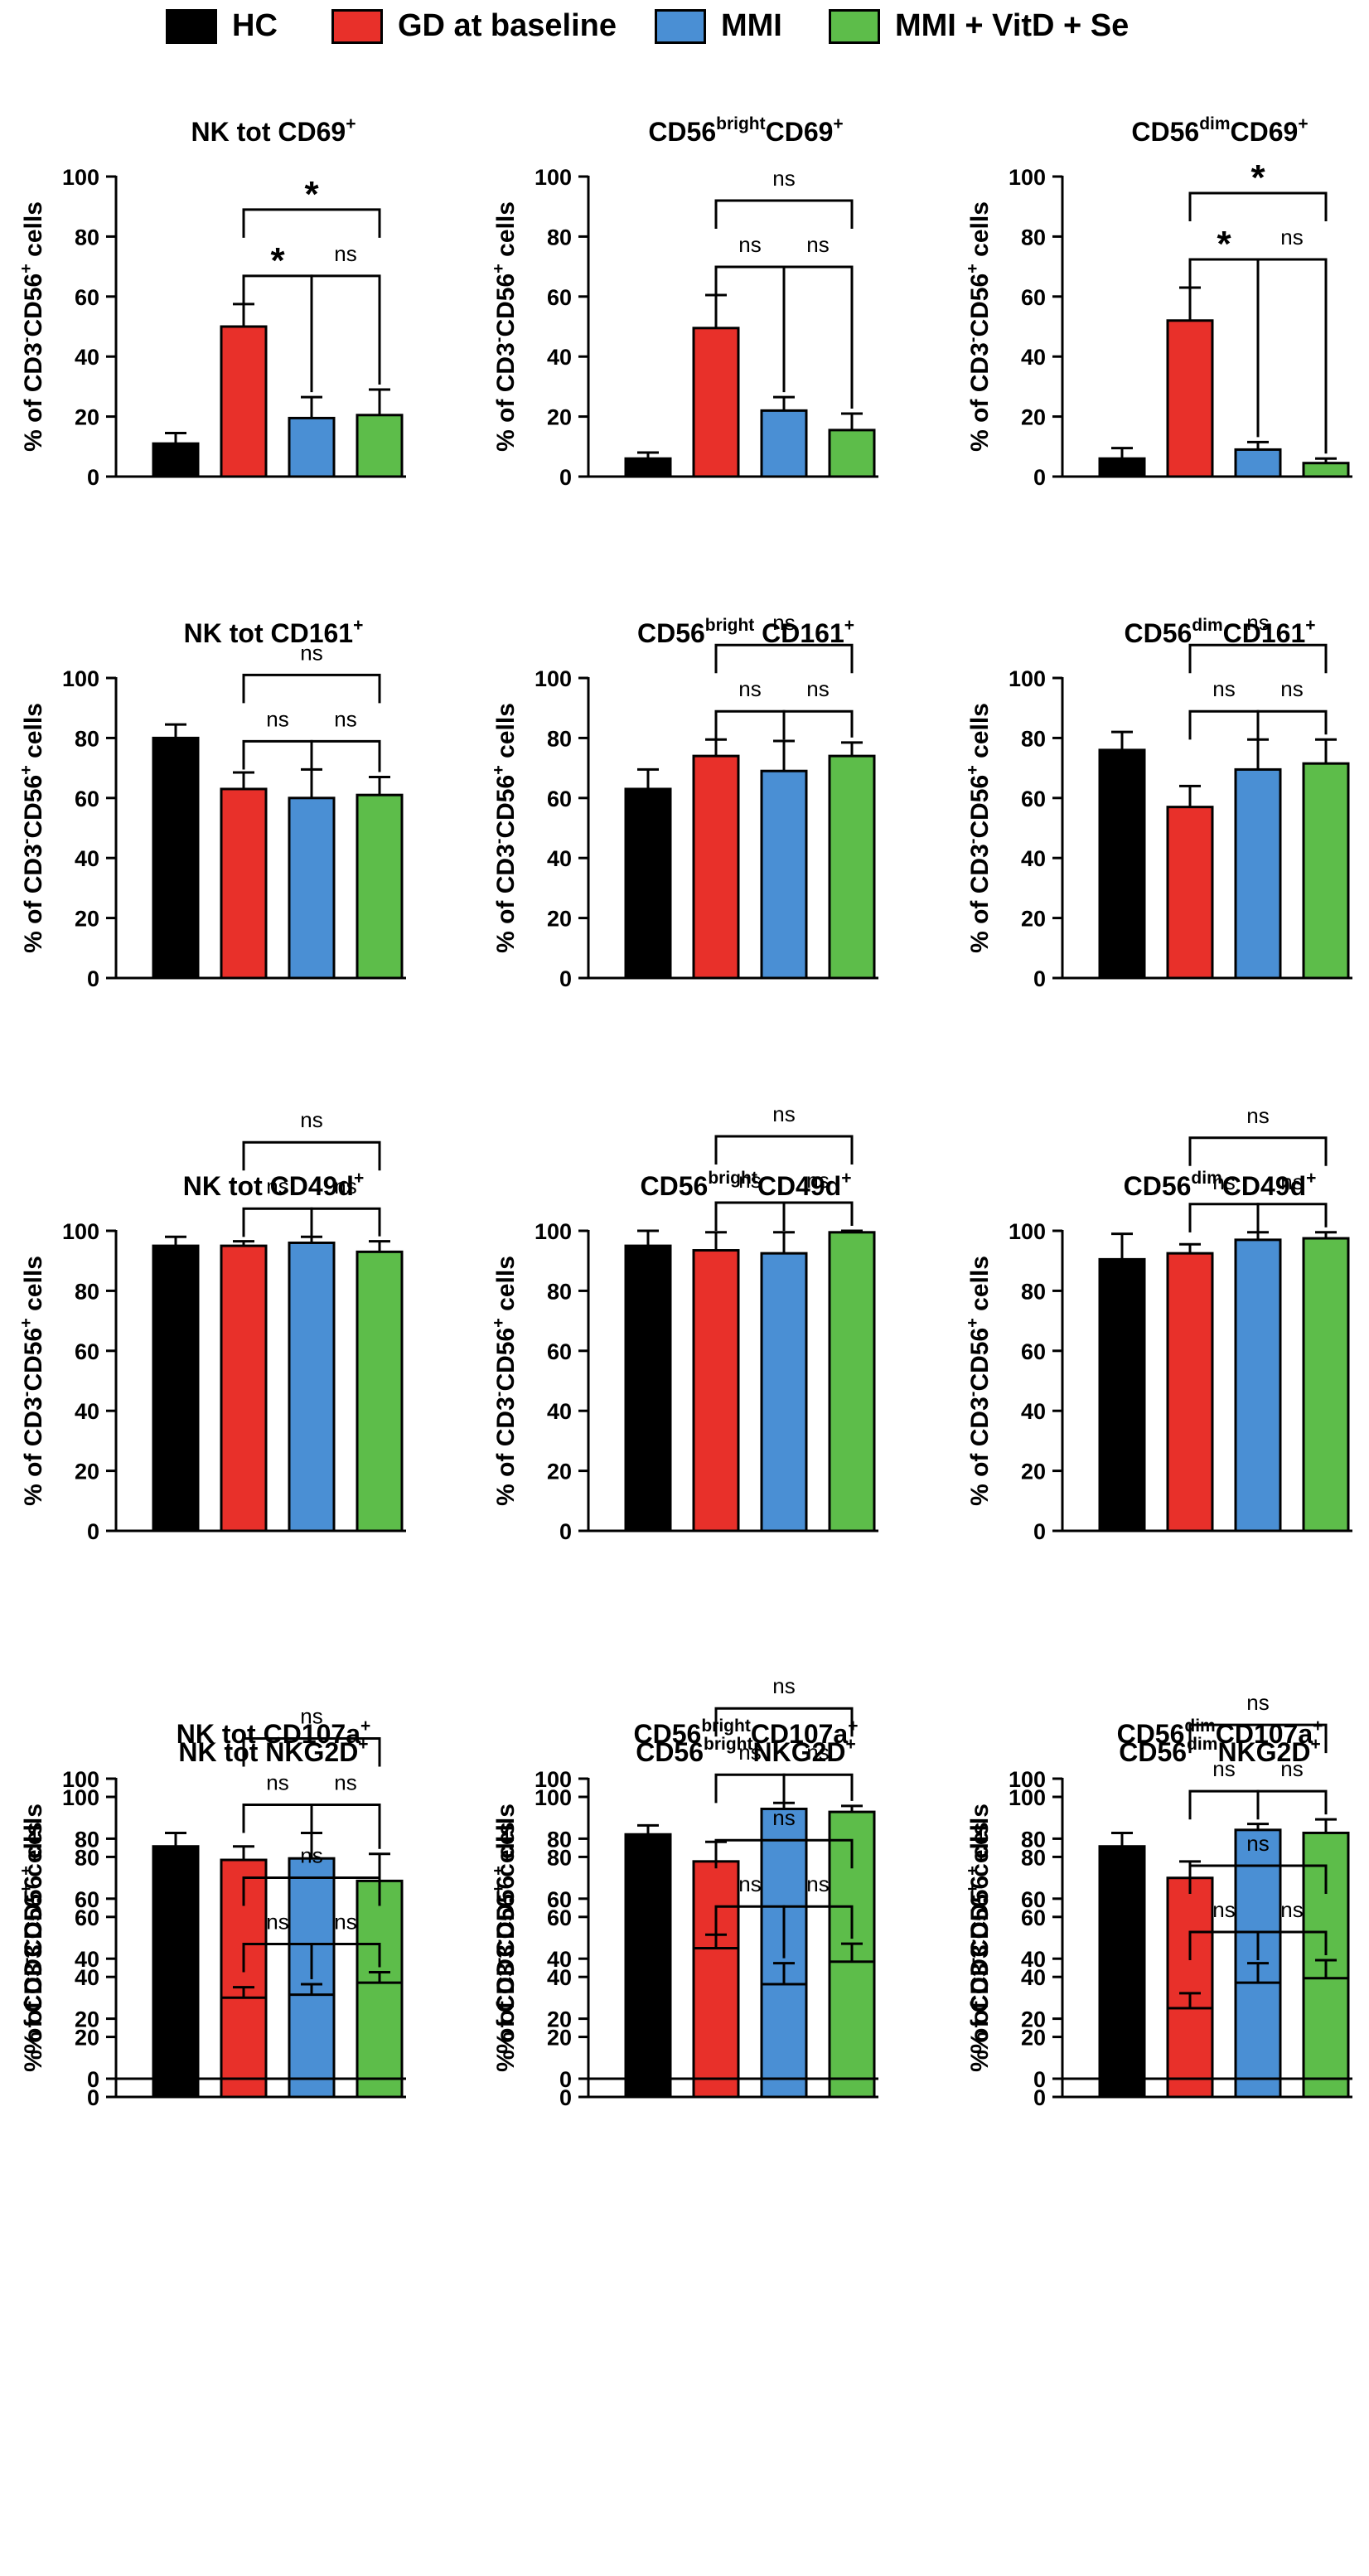 Image resolution: width=1369 pixels, height=2576 pixels. Describe the element at coordinates (1219, 1751) in the screenshot. I see `chart-title: CD56dimNKG2D+` at that location.